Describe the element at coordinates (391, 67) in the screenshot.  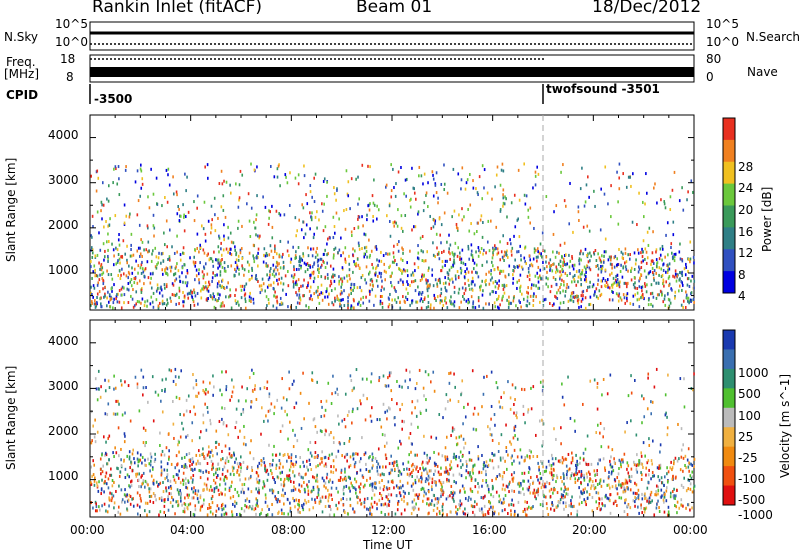
I see `summary-marks` at that location.